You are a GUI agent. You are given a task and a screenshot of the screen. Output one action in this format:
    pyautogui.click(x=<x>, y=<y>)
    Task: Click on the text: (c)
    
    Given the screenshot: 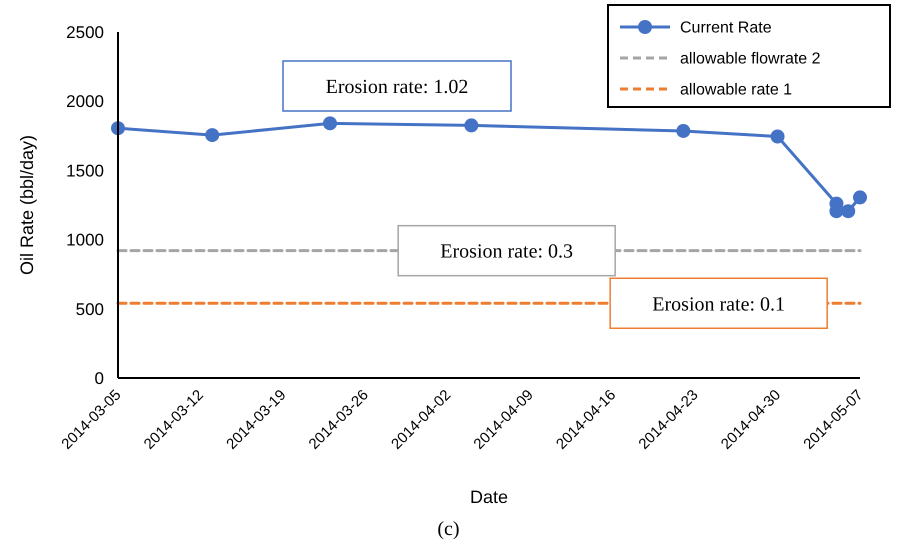 What is the action you would take?
    pyautogui.click(x=448, y=529)
    